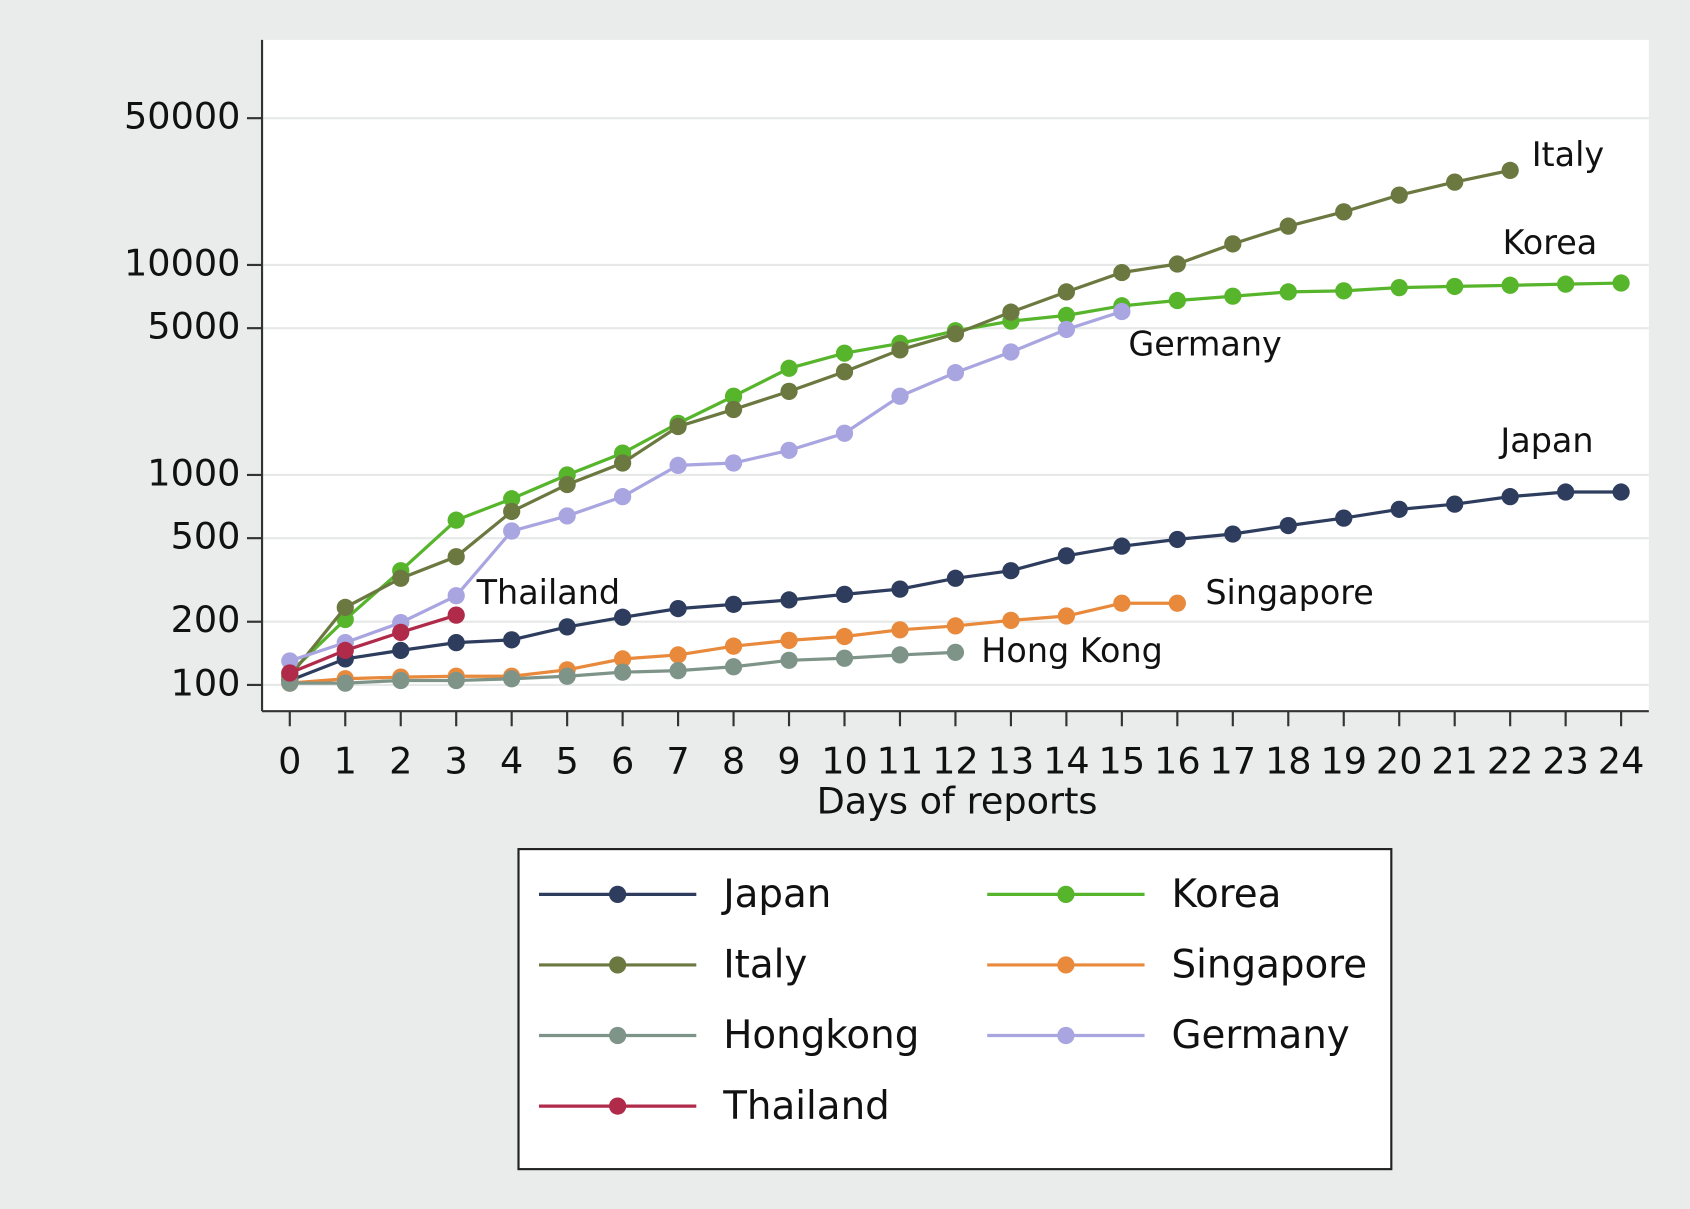 The width and height of the screenshot is (1690, 1209). Describe the element at coordinates (1343, 760) in the screenshot. I see `x-tick-label: 19` at that location.